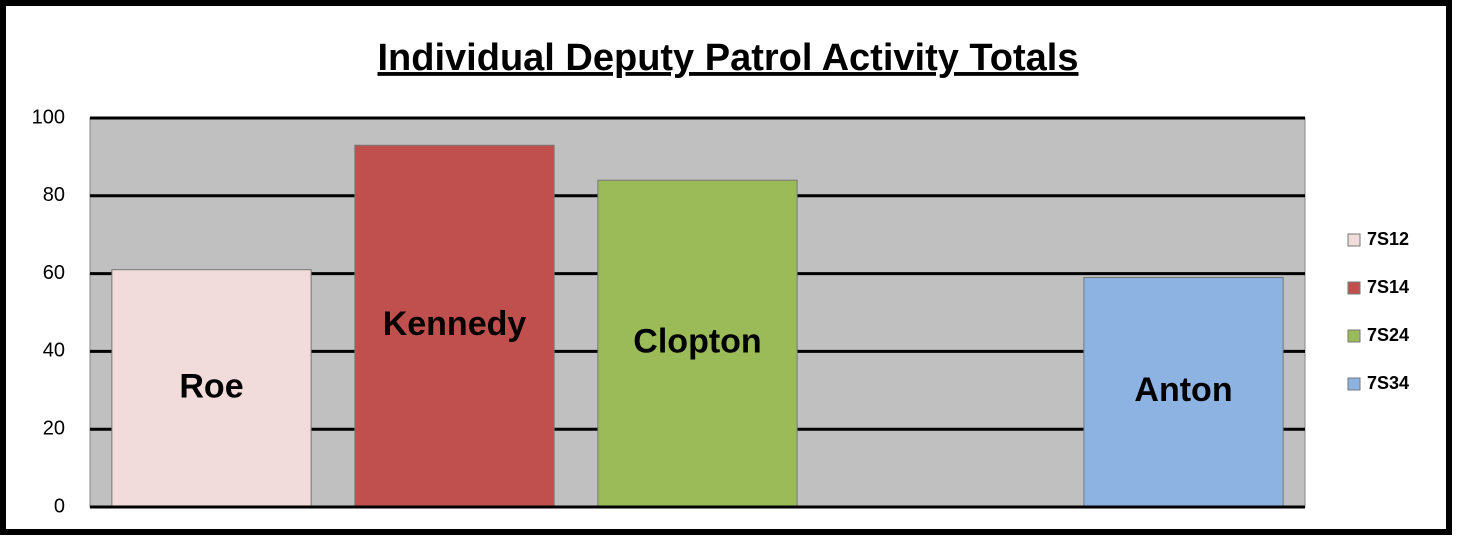  What do you see at coordinates (1388, 239) in the screenshot?
I see `legend-label: 7S12` at bounding box center [1388, 239].